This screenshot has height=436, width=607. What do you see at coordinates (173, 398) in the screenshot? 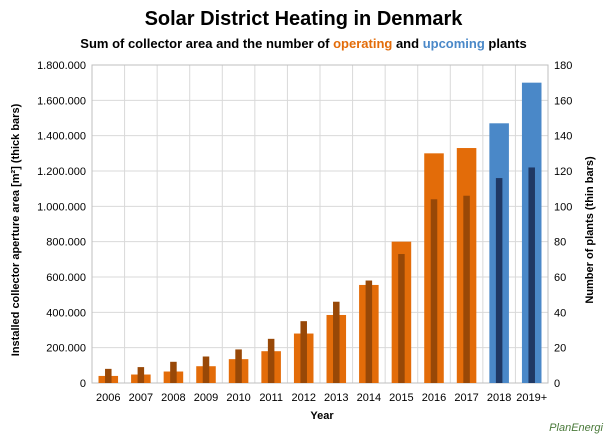
I see `x-tick-label: 2008` at bounding box center [173, 398].